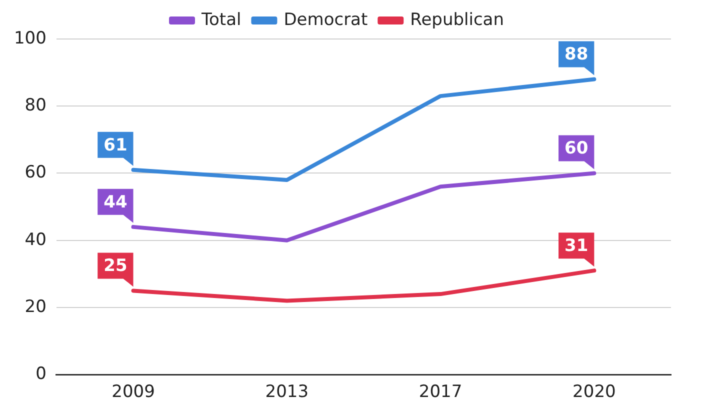 The height and width of the screenshot is (413, 711). What do you see at coordinates (35, 106) in the screenshot?
I see `y-tick-label: 80` at bounding box center [35, 106].